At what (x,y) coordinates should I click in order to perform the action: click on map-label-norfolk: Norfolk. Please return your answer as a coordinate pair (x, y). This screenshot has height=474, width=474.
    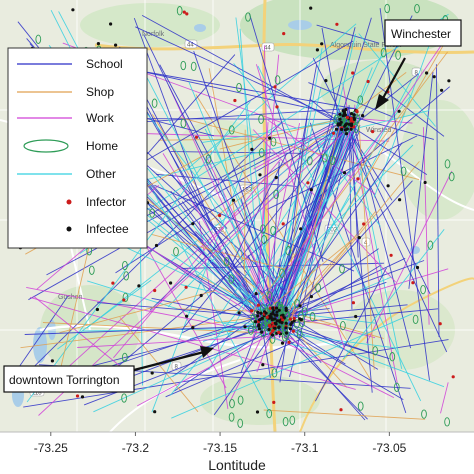
    Looking at the image, I should click on (153, 34).